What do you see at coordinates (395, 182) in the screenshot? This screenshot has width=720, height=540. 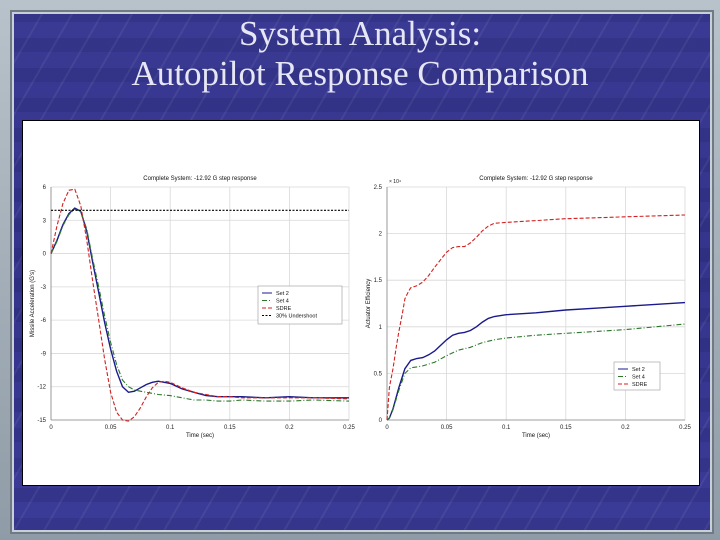 I see `y-scale-exponent: × 10⁴` at bounding box center [395, 182].